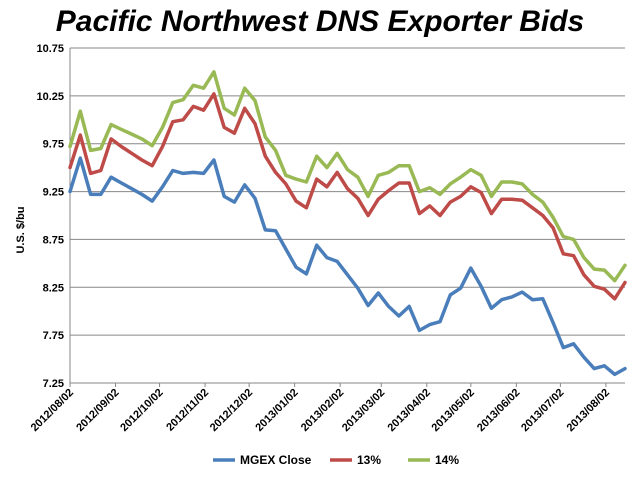  What do you see at coordinates (53, 336) in the screenshot?
I see `y-tick-label: 7.75` at bounding box center [53, 336].